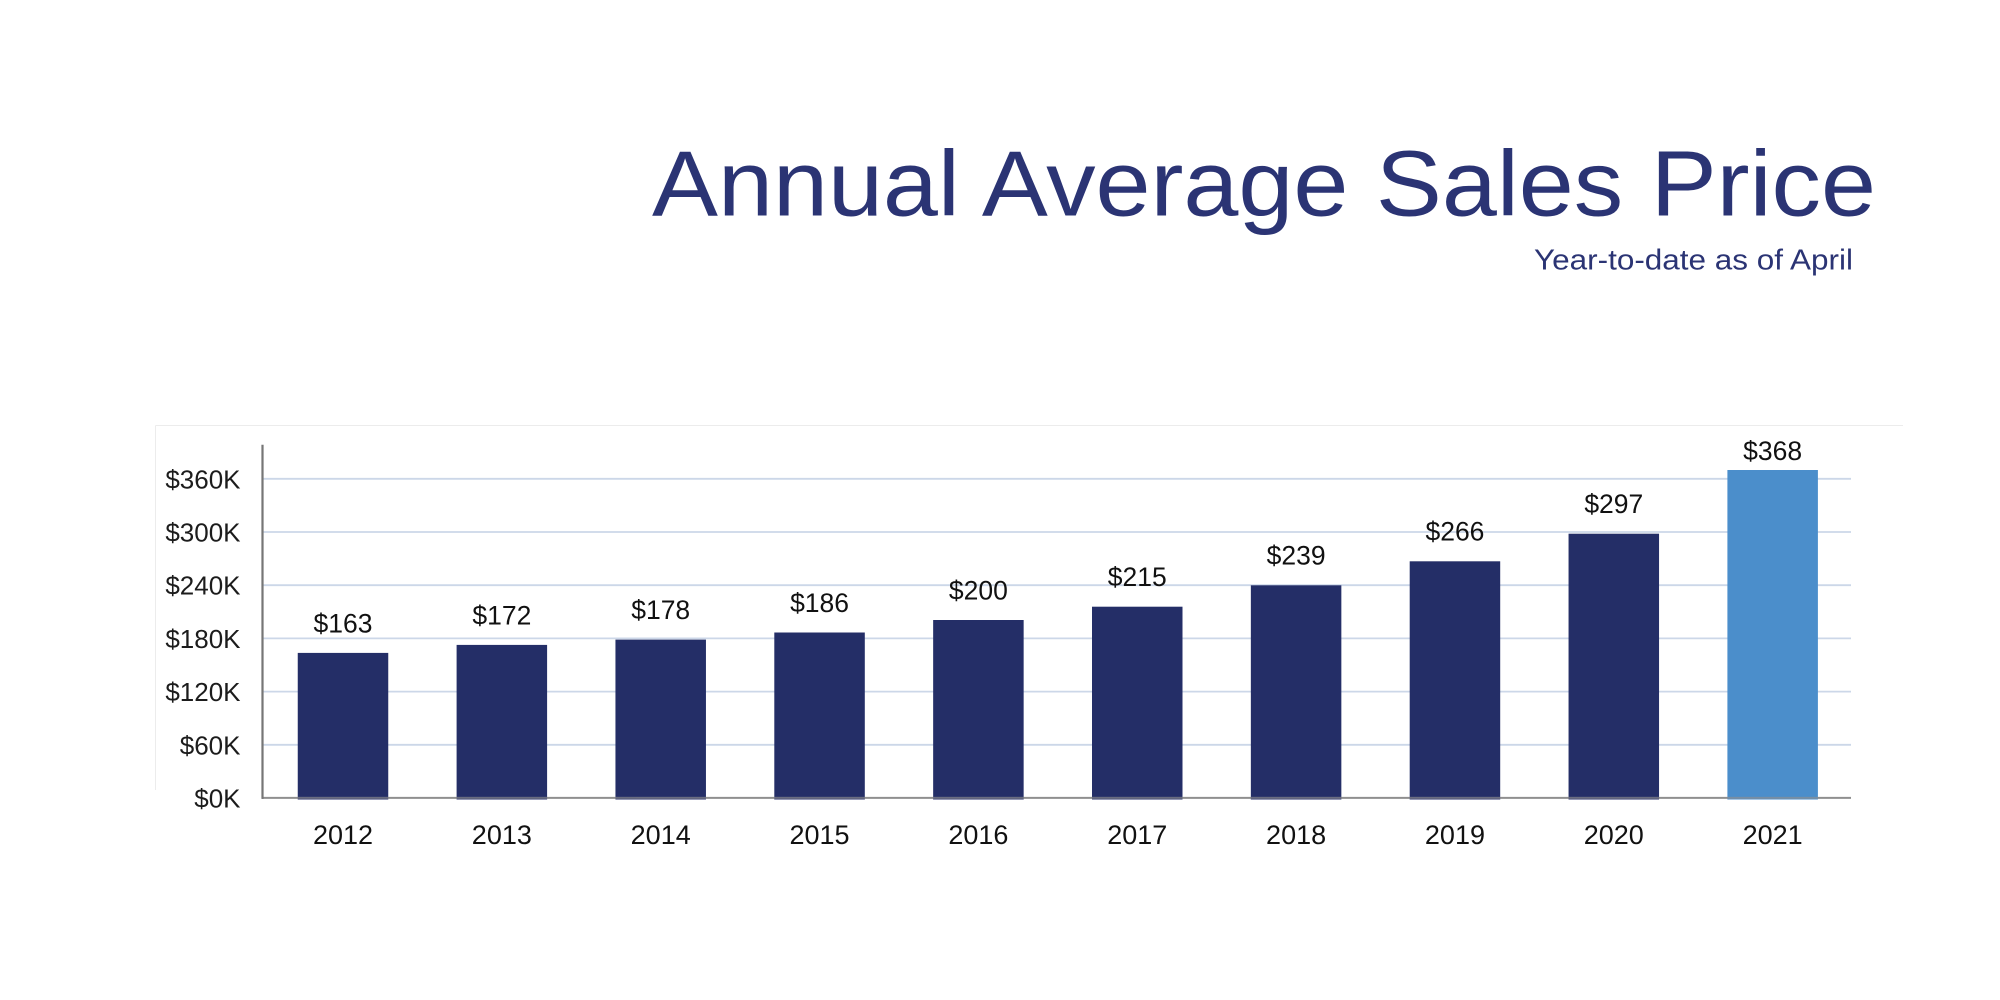  Describe the element at coordinates (343, 835) in the screenshot. I see `svg-text: 2012` at that location.